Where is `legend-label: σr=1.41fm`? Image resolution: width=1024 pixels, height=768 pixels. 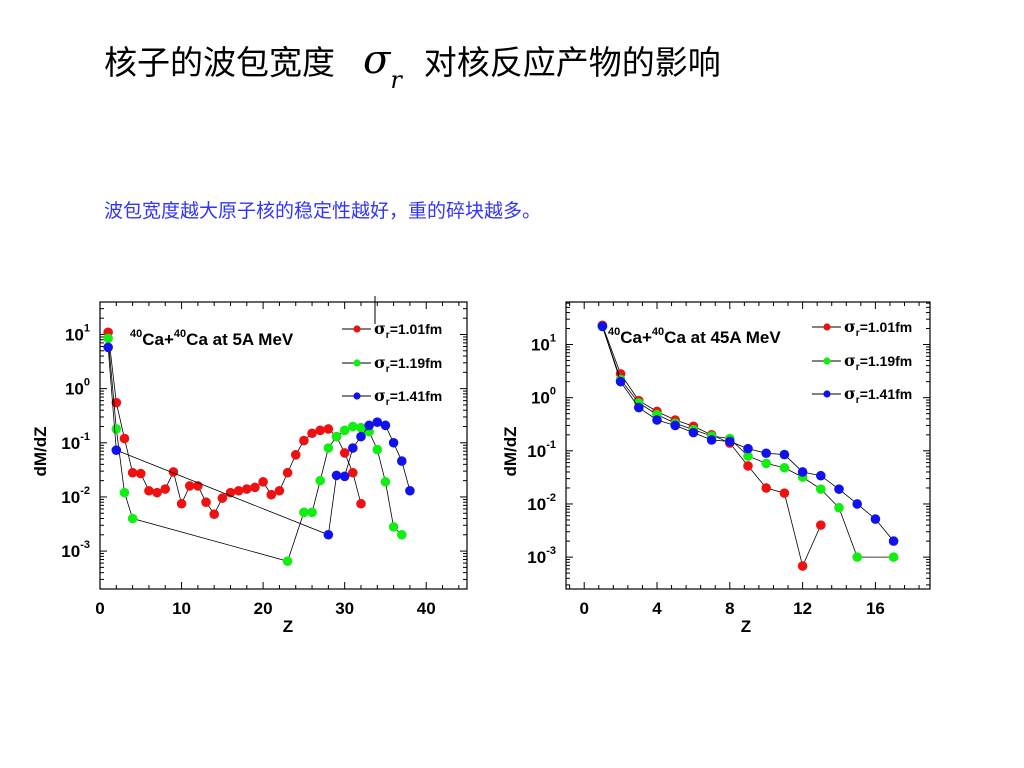 legend-label: σr=1.41fm is located at coordinates (408, 397).